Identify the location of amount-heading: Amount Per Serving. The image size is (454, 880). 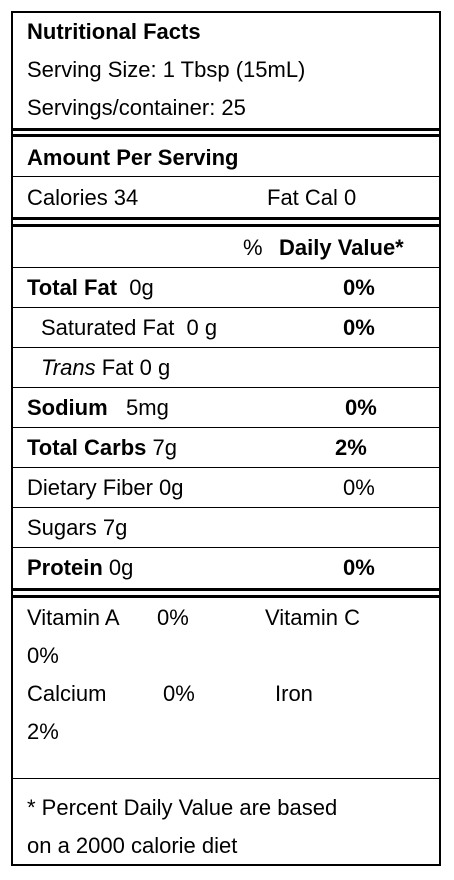
(133, 157).